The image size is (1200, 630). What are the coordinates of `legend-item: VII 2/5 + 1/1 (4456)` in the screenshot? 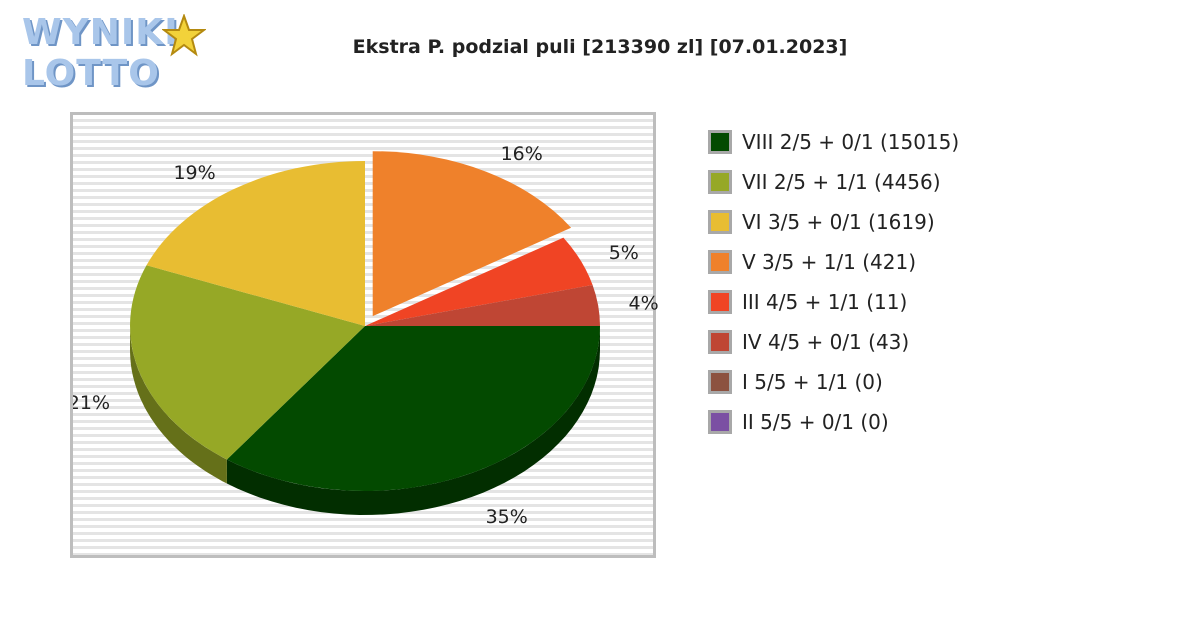 It's located at (833, 182).